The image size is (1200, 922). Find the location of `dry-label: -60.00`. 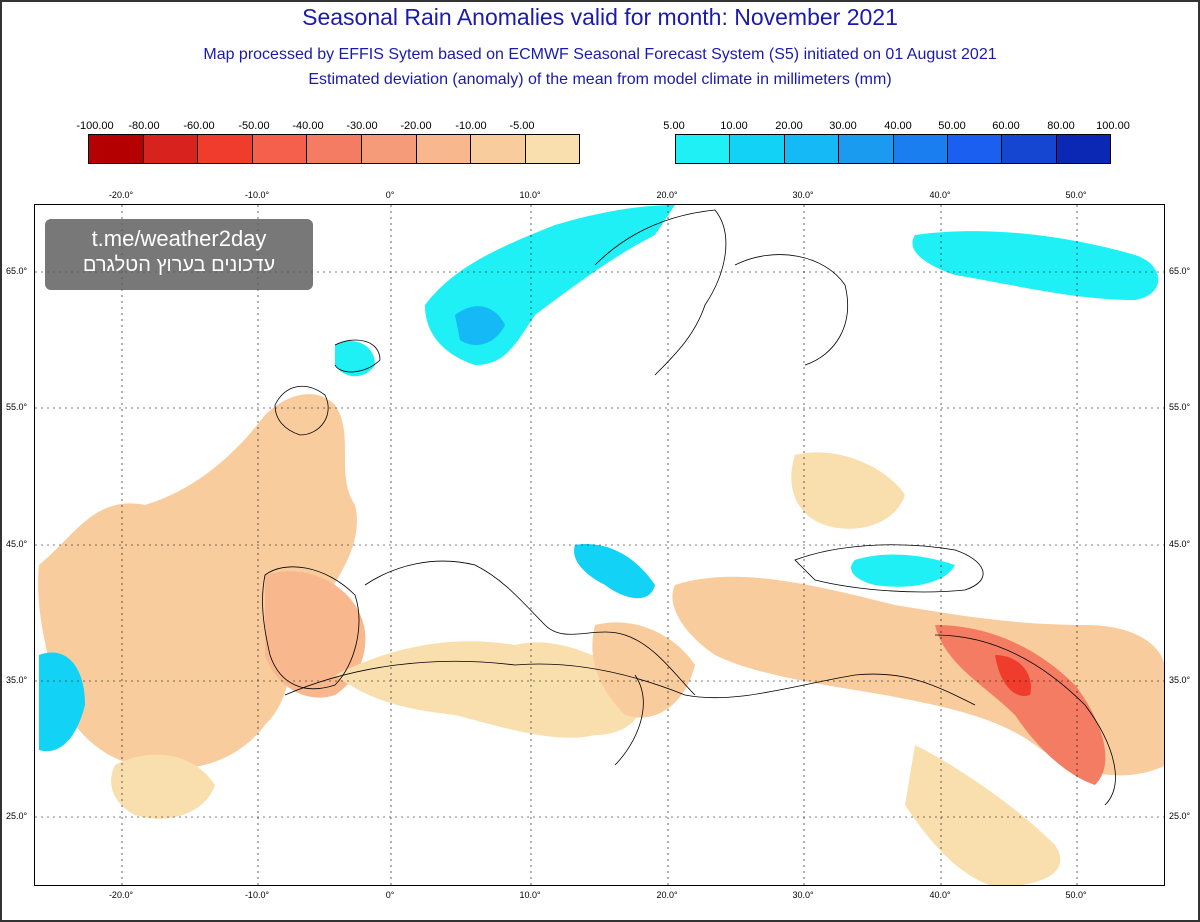

dry-label: -60.00 is located at coordinates (199, 126).